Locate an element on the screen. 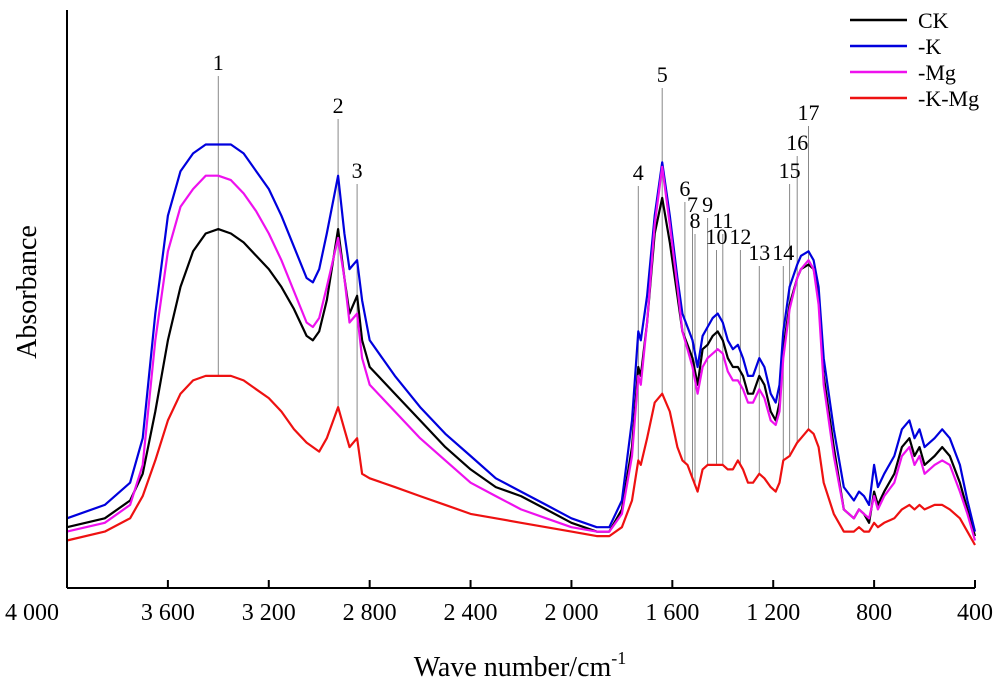 Image resolution: width=1000 pixels, height=693 pixels. peak-label-17: 17 is located at coordinates (809, 112).